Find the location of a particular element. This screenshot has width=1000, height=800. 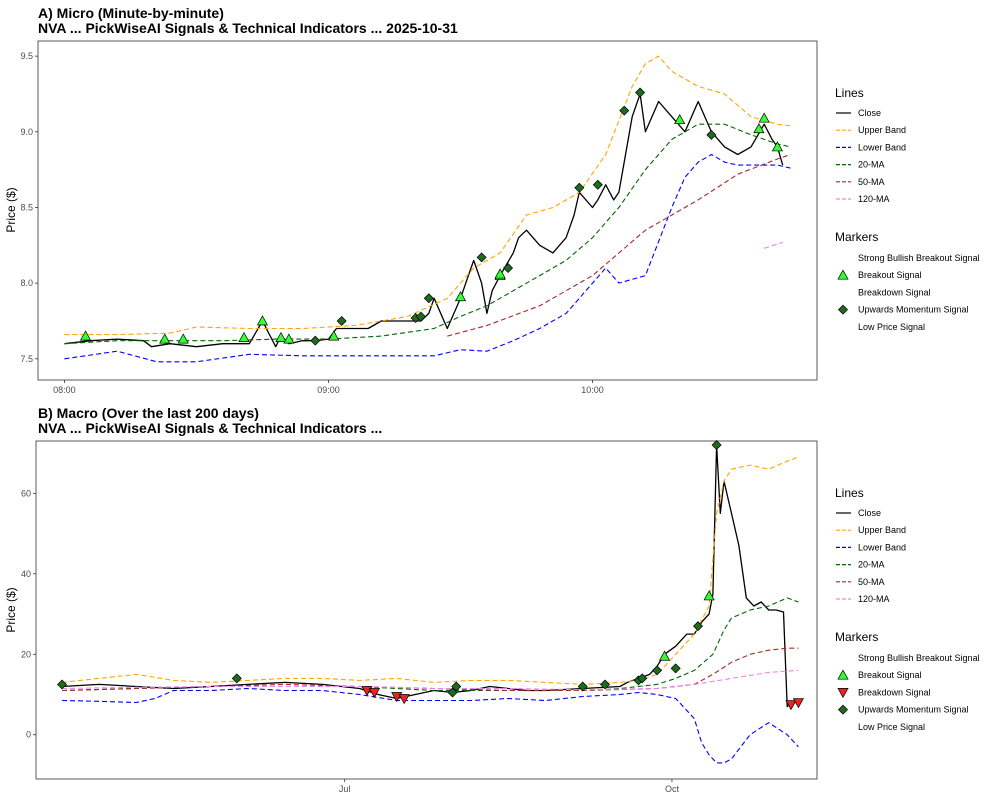

y-tick-label: 9.0 is located at coordinates (26, 132).